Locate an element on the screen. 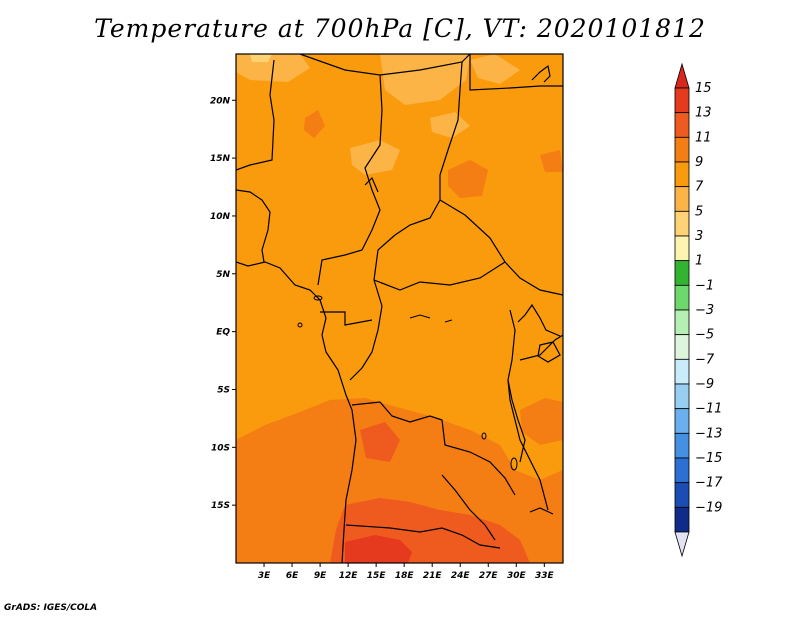 This screenshot has width=800, height=618. colorbar-label: 9 is located at coordinates (699, 162).